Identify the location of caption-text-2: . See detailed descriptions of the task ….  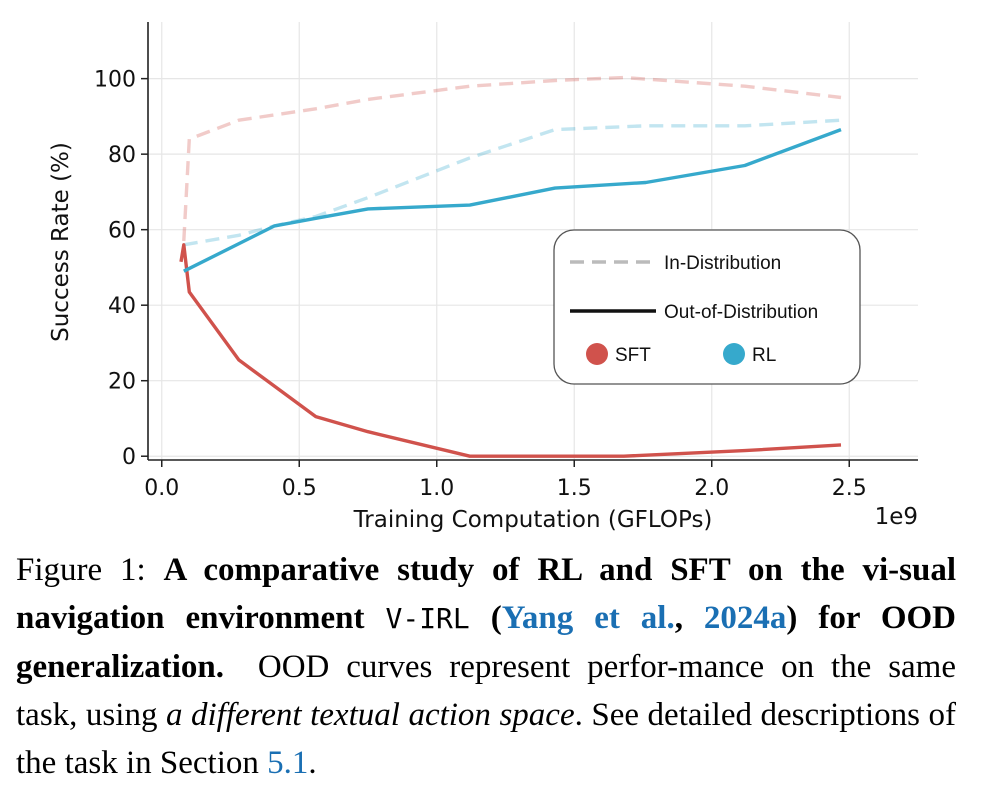
(486, 739).